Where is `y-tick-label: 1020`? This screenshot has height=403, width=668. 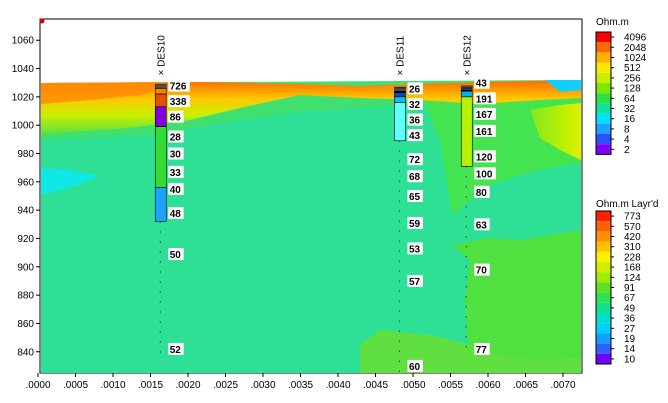
y-tick-label: 1020 is located at coordinates (23, 97).